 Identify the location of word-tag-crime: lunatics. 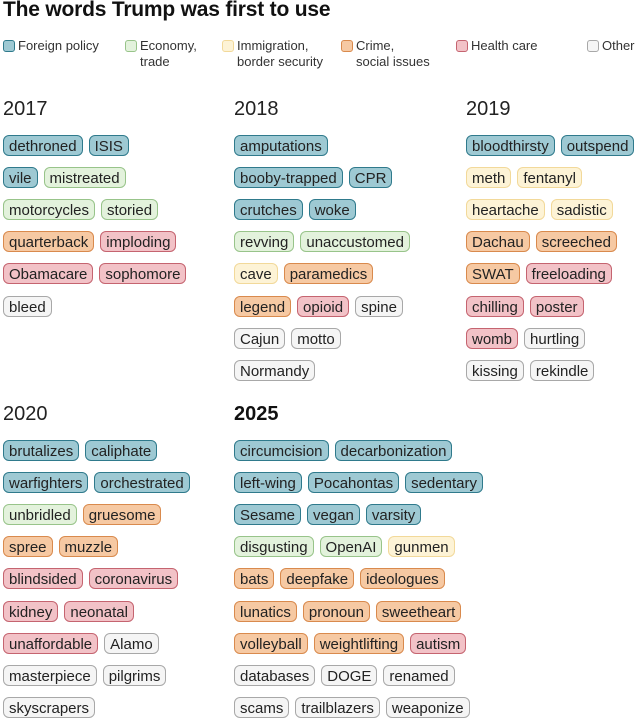
(265, 611).